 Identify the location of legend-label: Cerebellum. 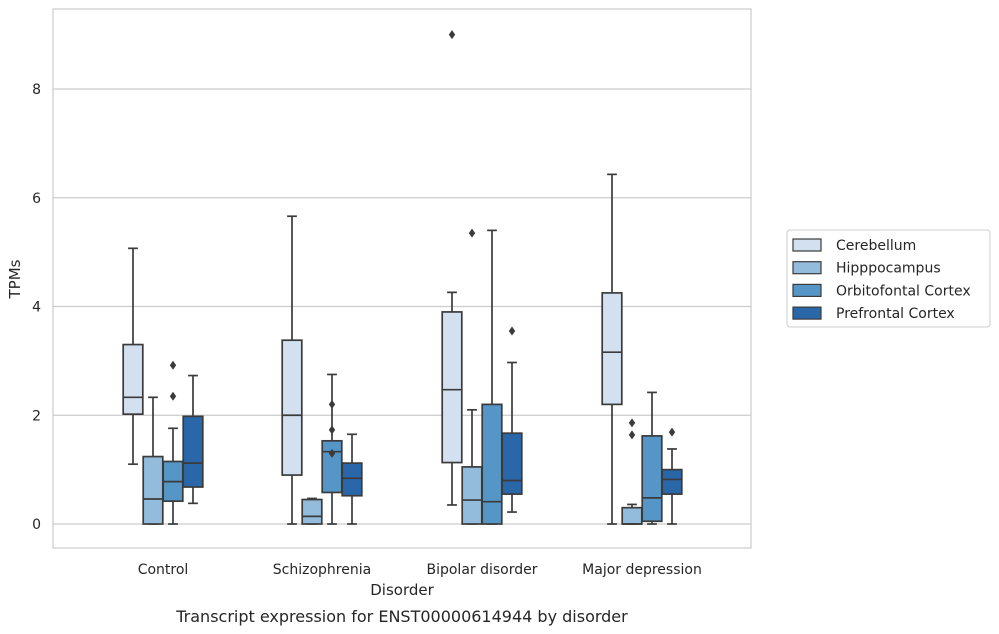
(876, 246).